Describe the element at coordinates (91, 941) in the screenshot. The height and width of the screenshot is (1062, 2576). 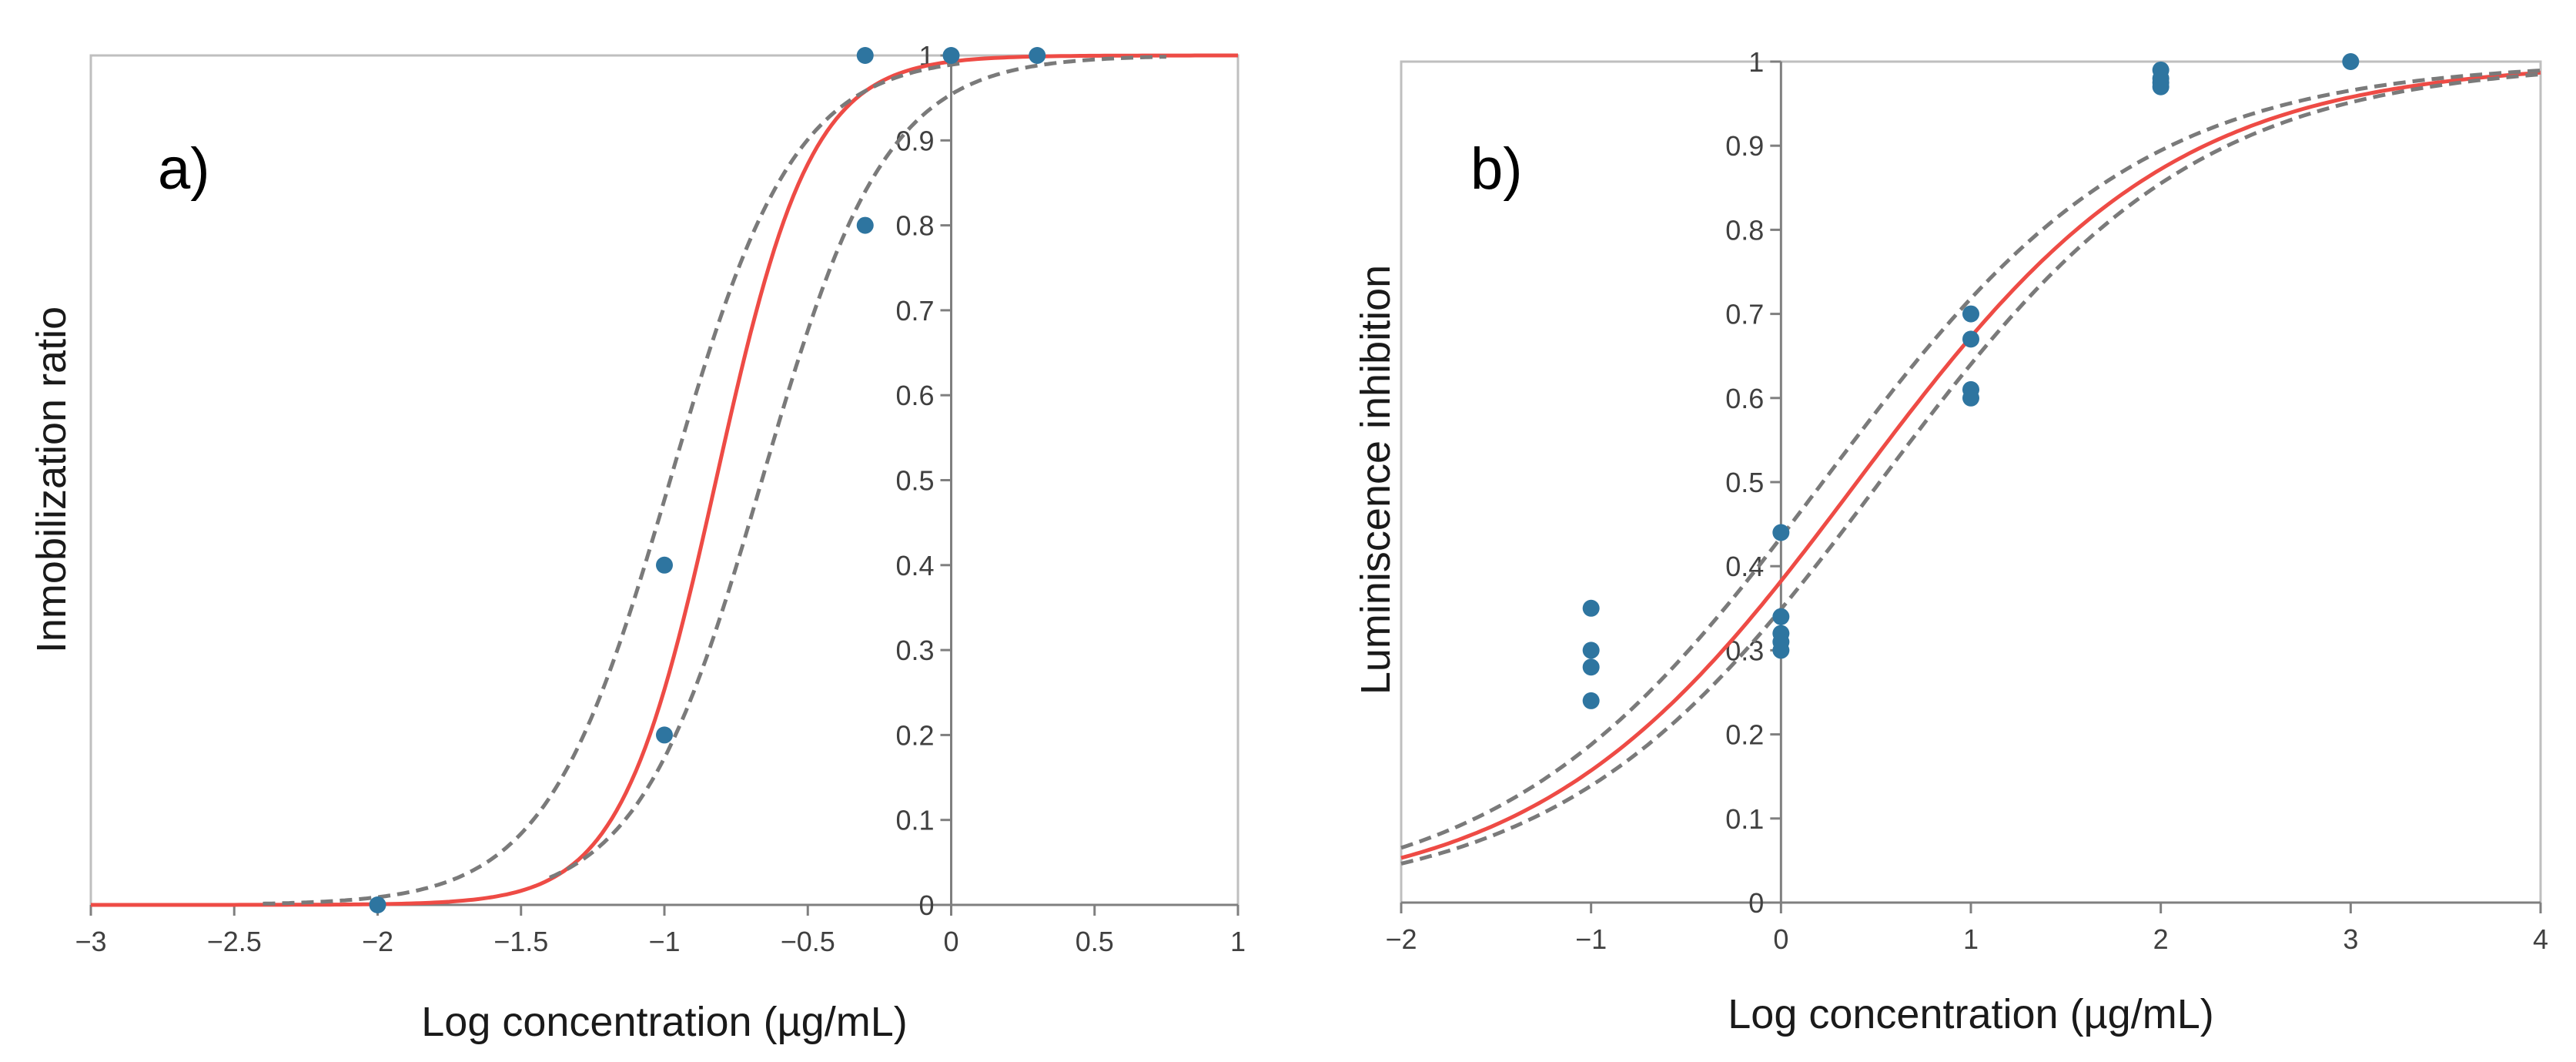
I see `x-tick-label: −3` at that location.